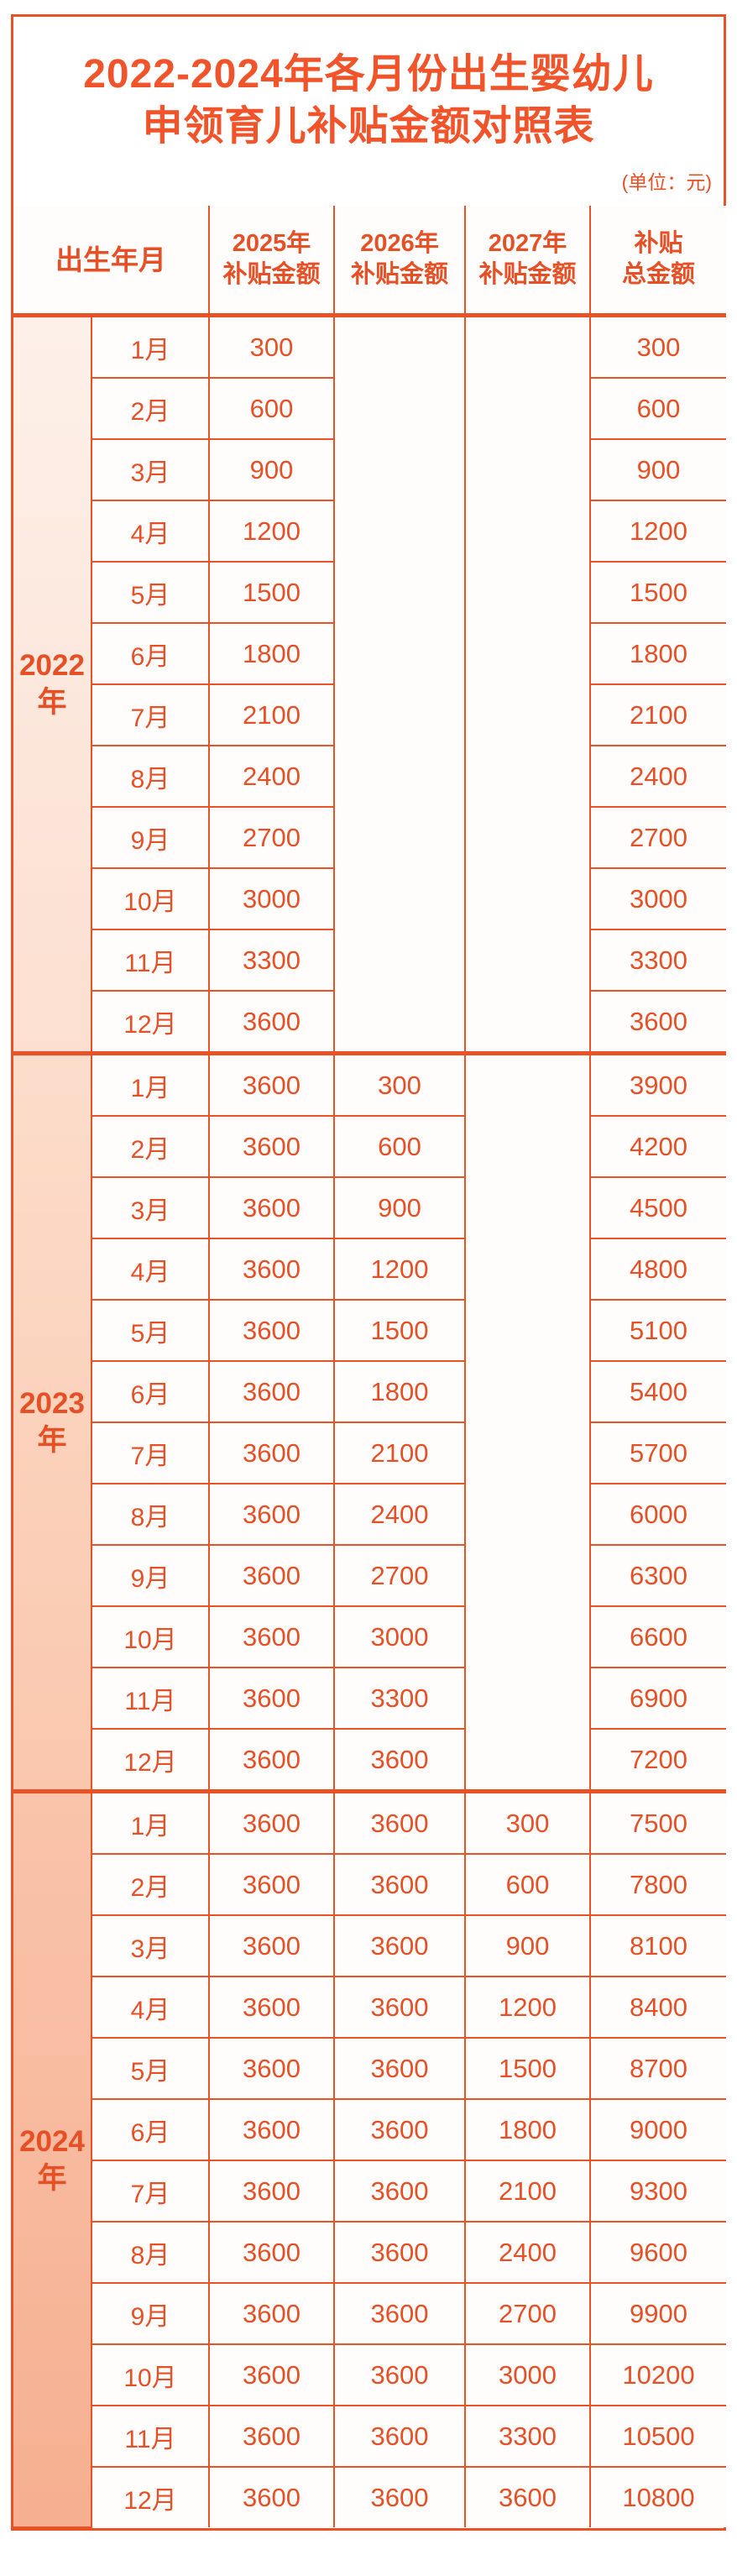 The width and height of the screenshot is (737, 2576). What do you see at coordinates (657, 1084) in the screenshot?
I see `total-cell: 3900` at bounding box center [657, 1084].